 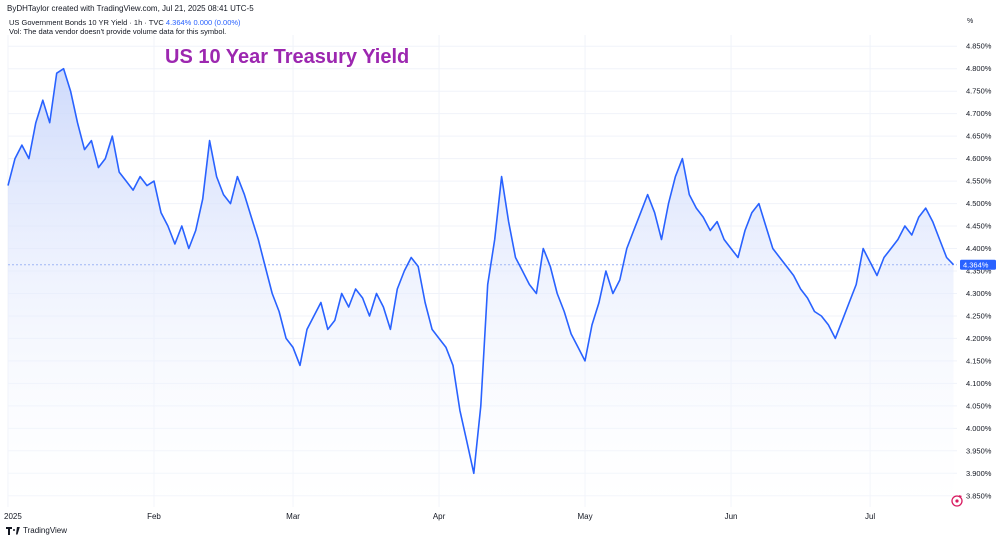 What do you see at coordinates (979, 68) in the screenshot?
I see `y-tick-label: 4.800%` at bounding box center [979, 68].